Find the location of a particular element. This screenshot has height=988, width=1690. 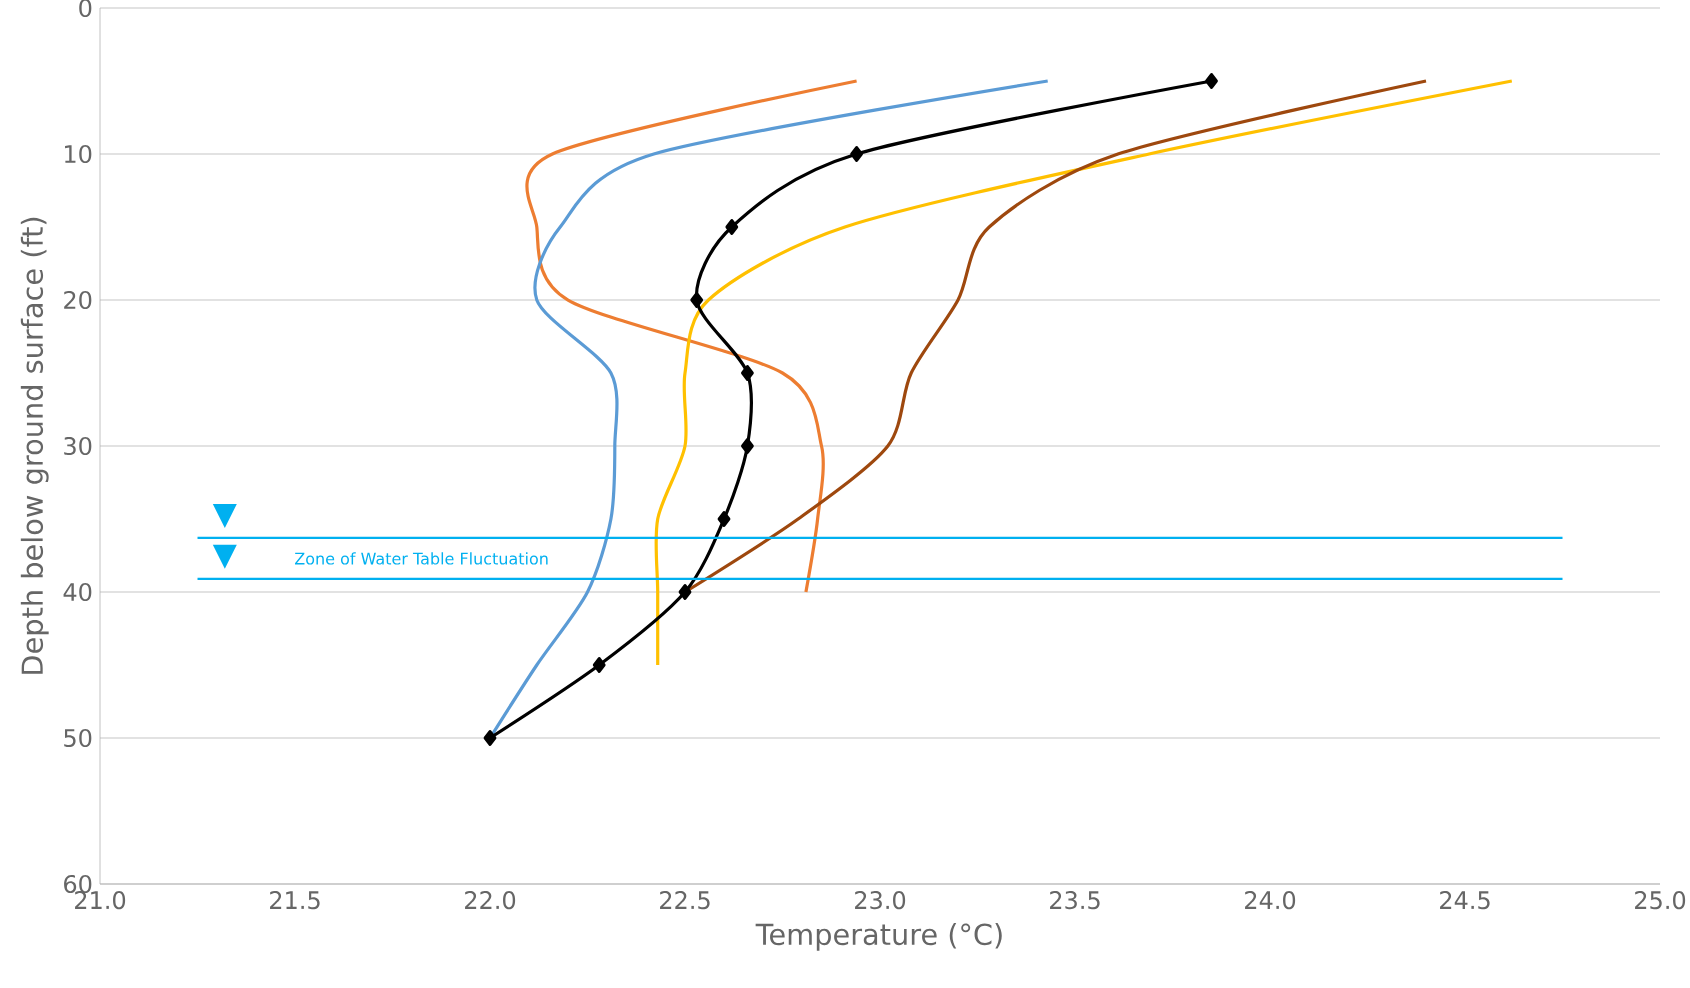

y-tick-label: 60 is located at coordinates (78, 884).